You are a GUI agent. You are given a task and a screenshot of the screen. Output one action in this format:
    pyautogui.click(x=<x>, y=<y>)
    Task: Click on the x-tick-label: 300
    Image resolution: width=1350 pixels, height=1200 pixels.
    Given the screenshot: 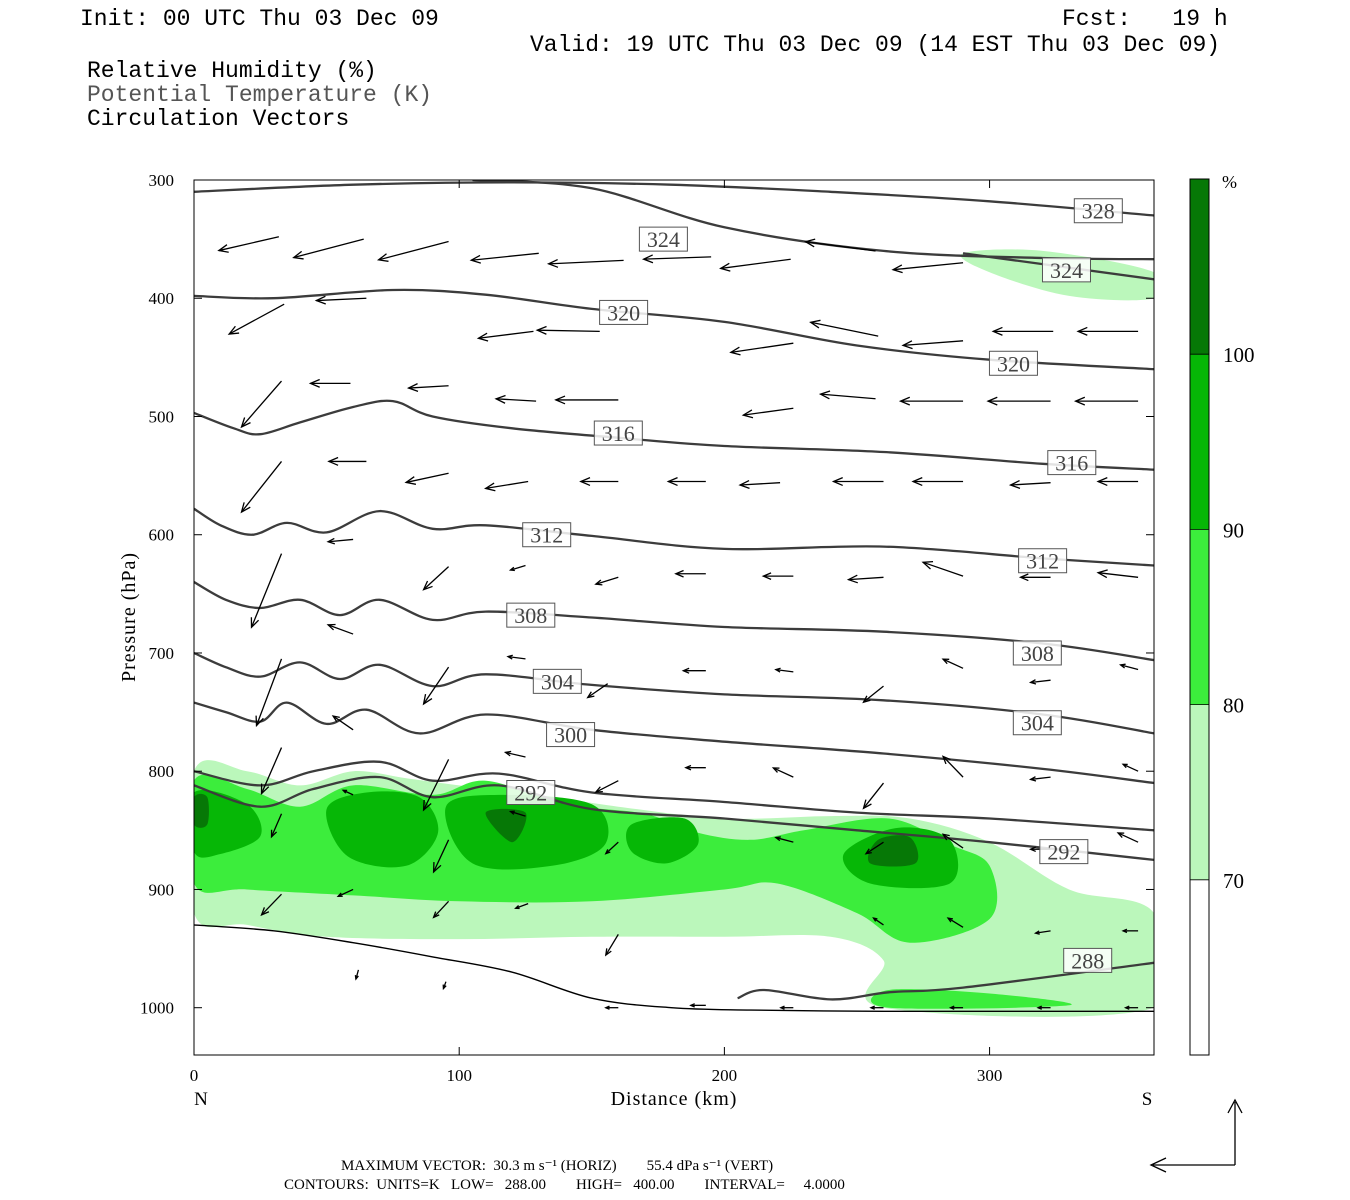 What is the action you would take?
    pyautogui.click(x=990, y=1075)
    